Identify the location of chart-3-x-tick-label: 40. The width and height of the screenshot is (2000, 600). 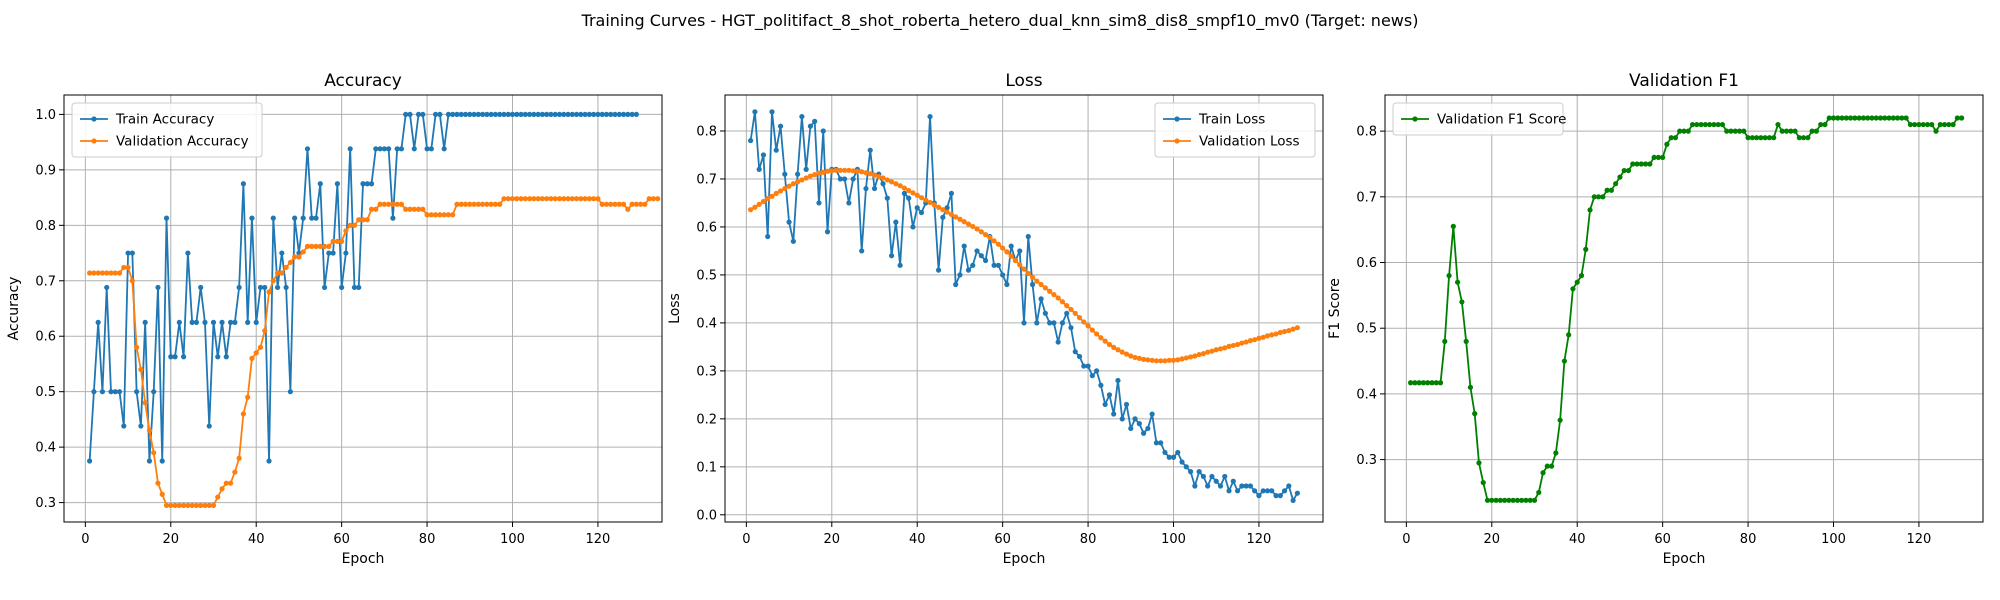
(1577, 539).